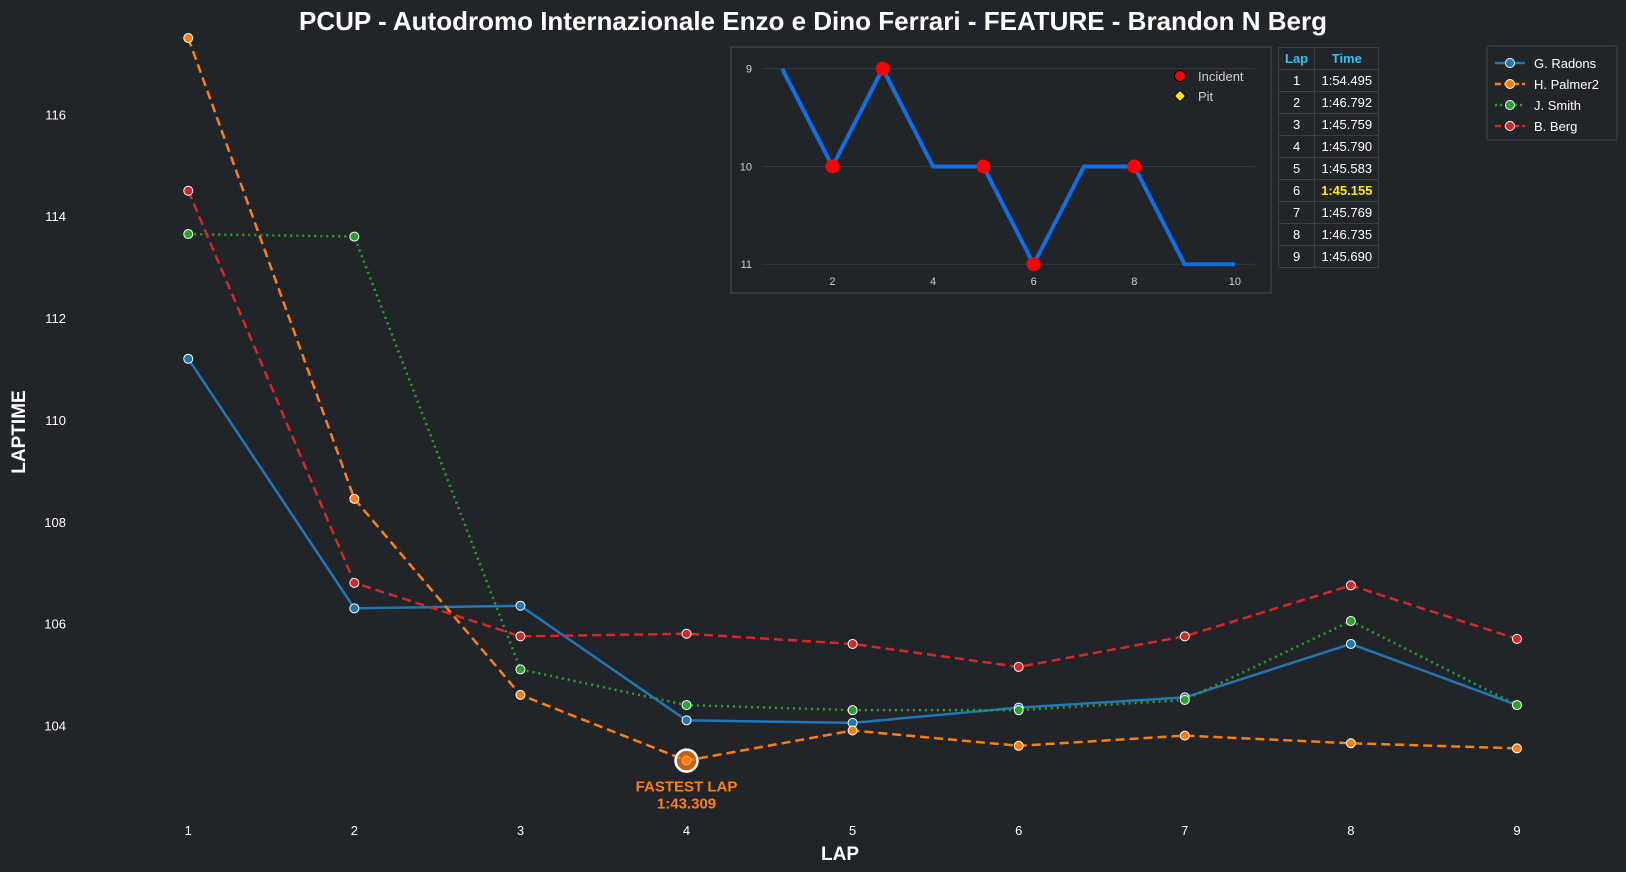 This screenshot has width=1626, height=872. Describe the element at coordinates (1350, 830) in the screenshot. I see `x-tick-label: 8` at that location.